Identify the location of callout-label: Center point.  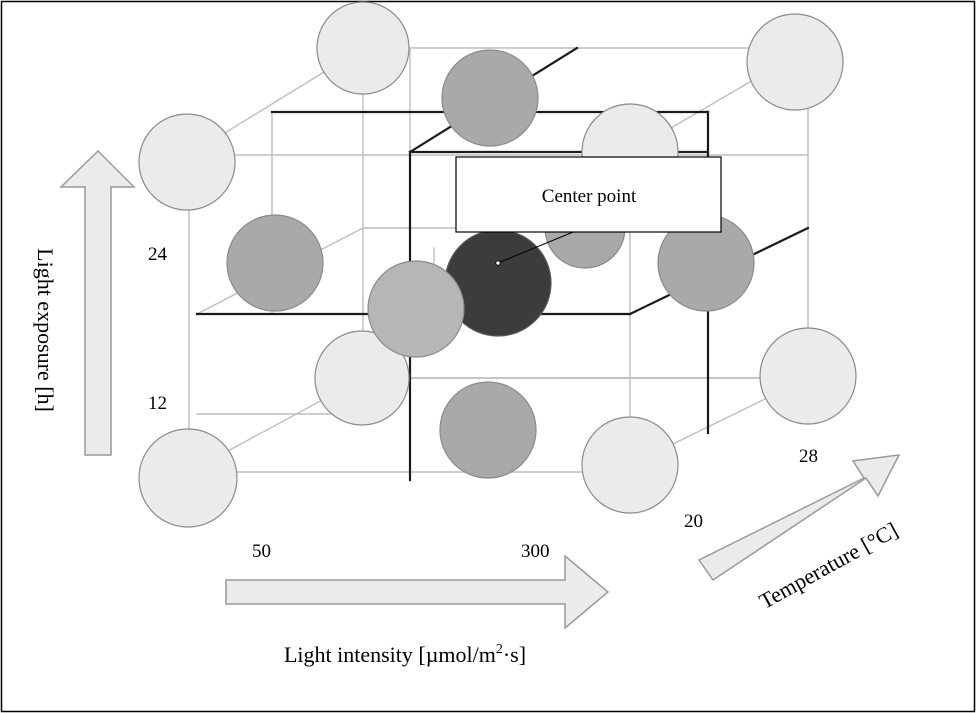
(589, 196).